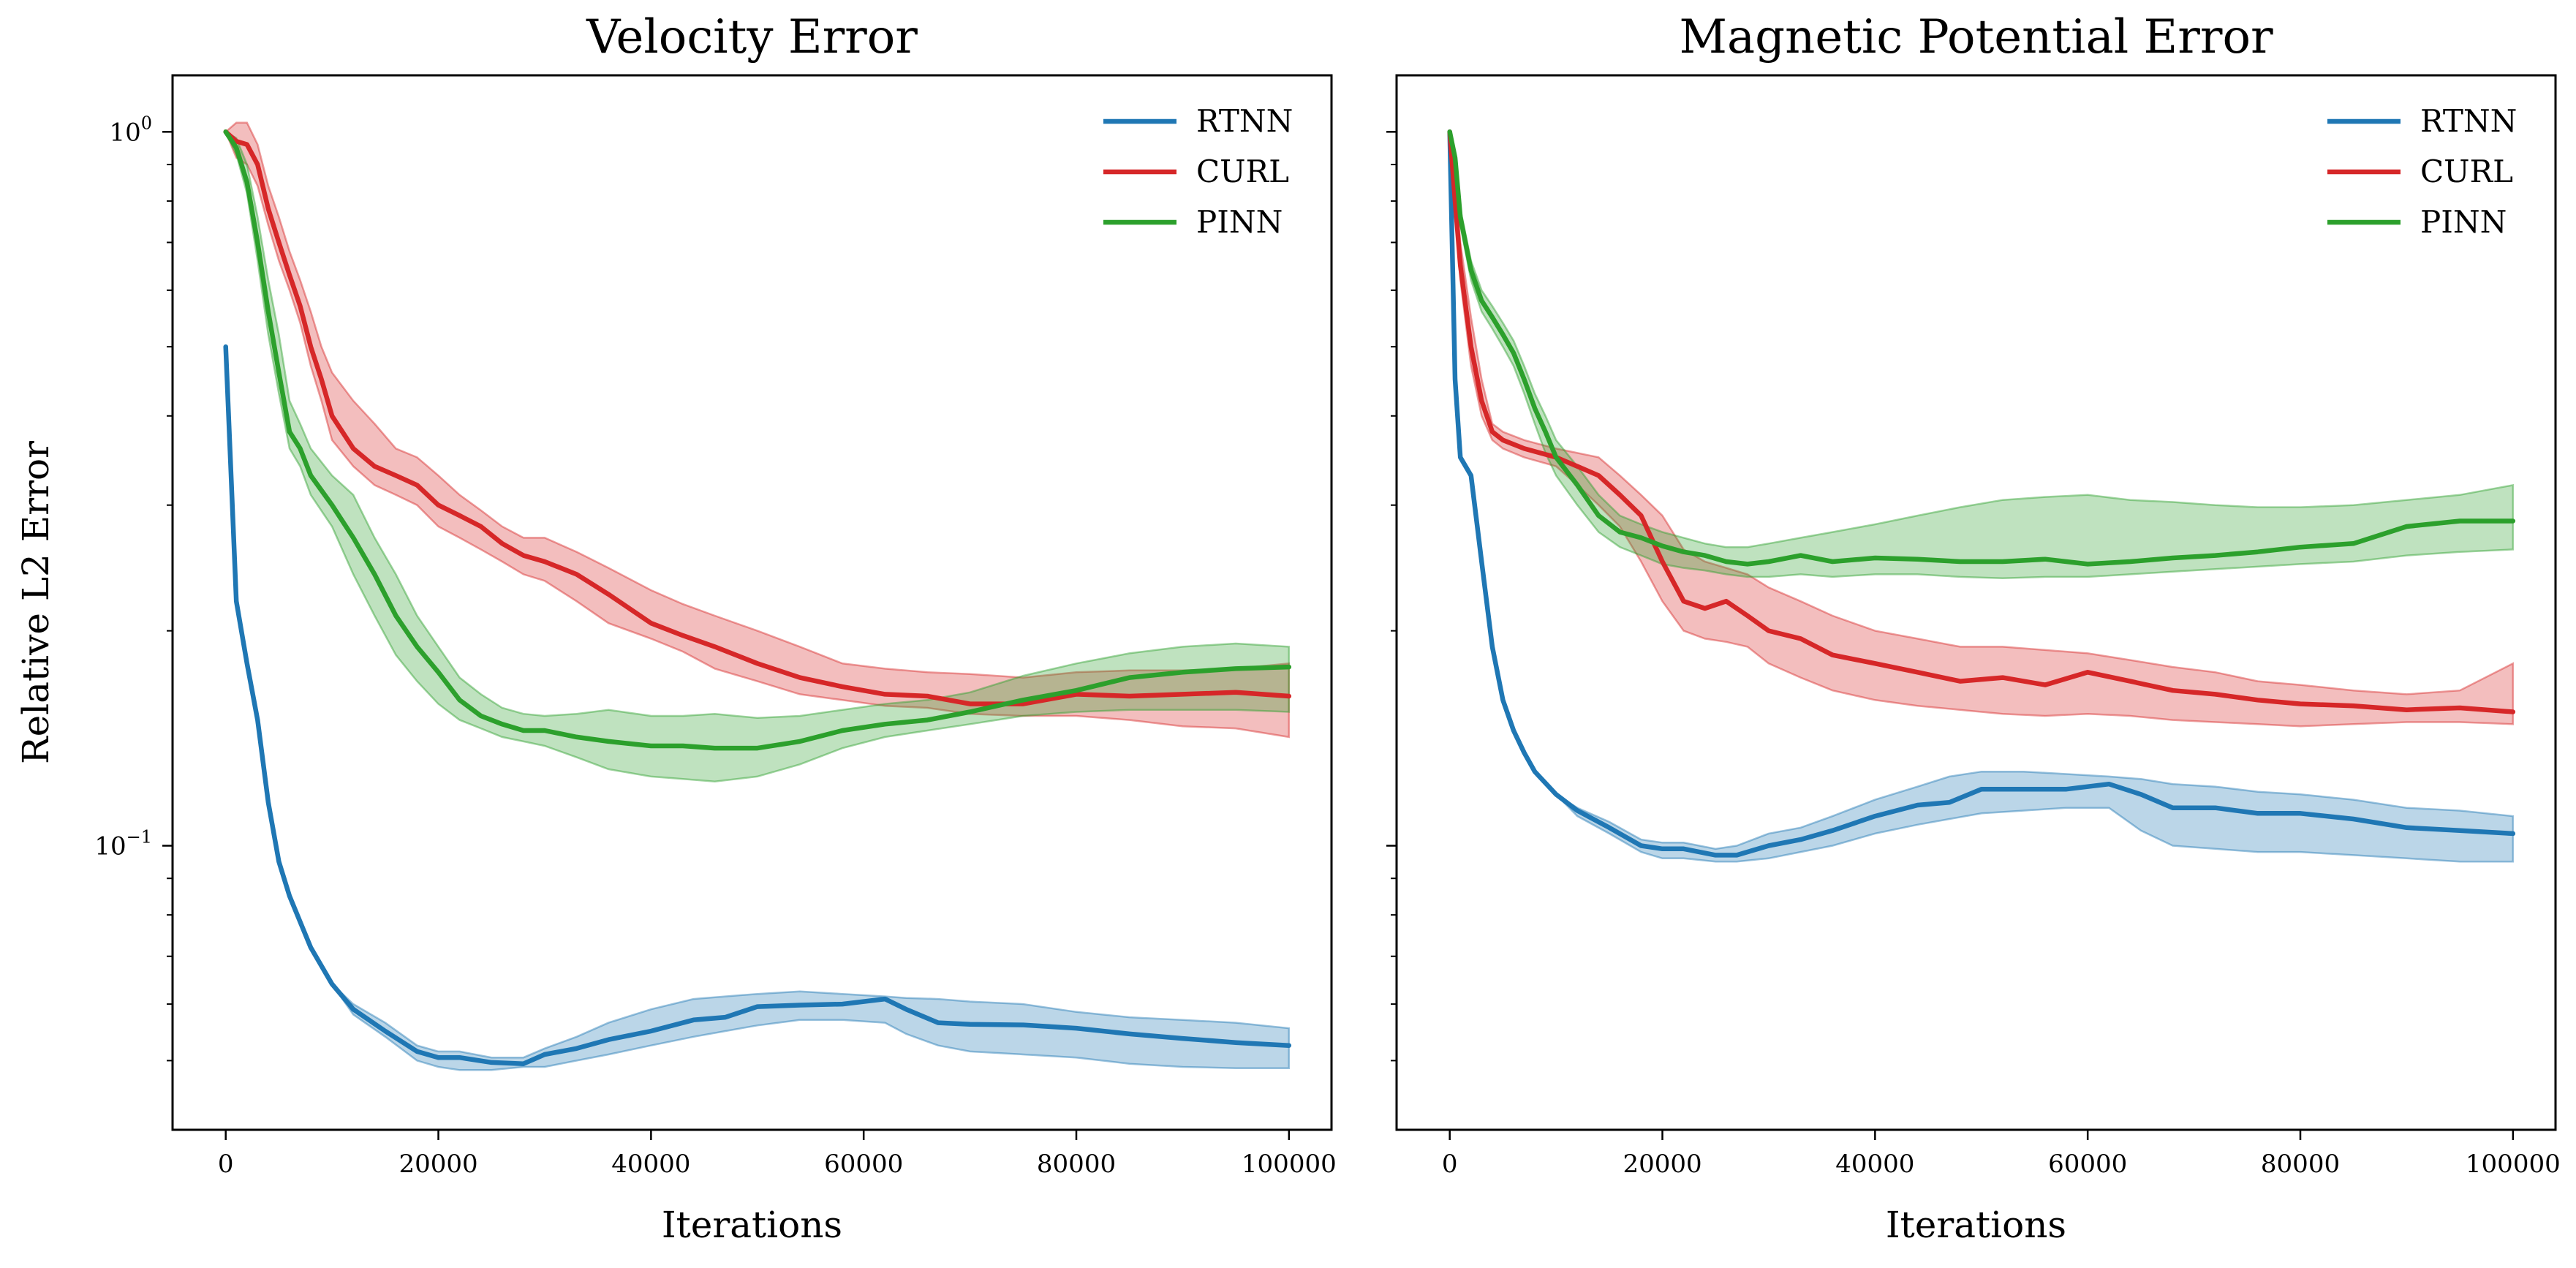  What do you see at coordinates (1874, 1164) in the screenshot?
I see `magnetic-potential-error-x-tick-label: 40000` at bounding box center [1874, 1164].